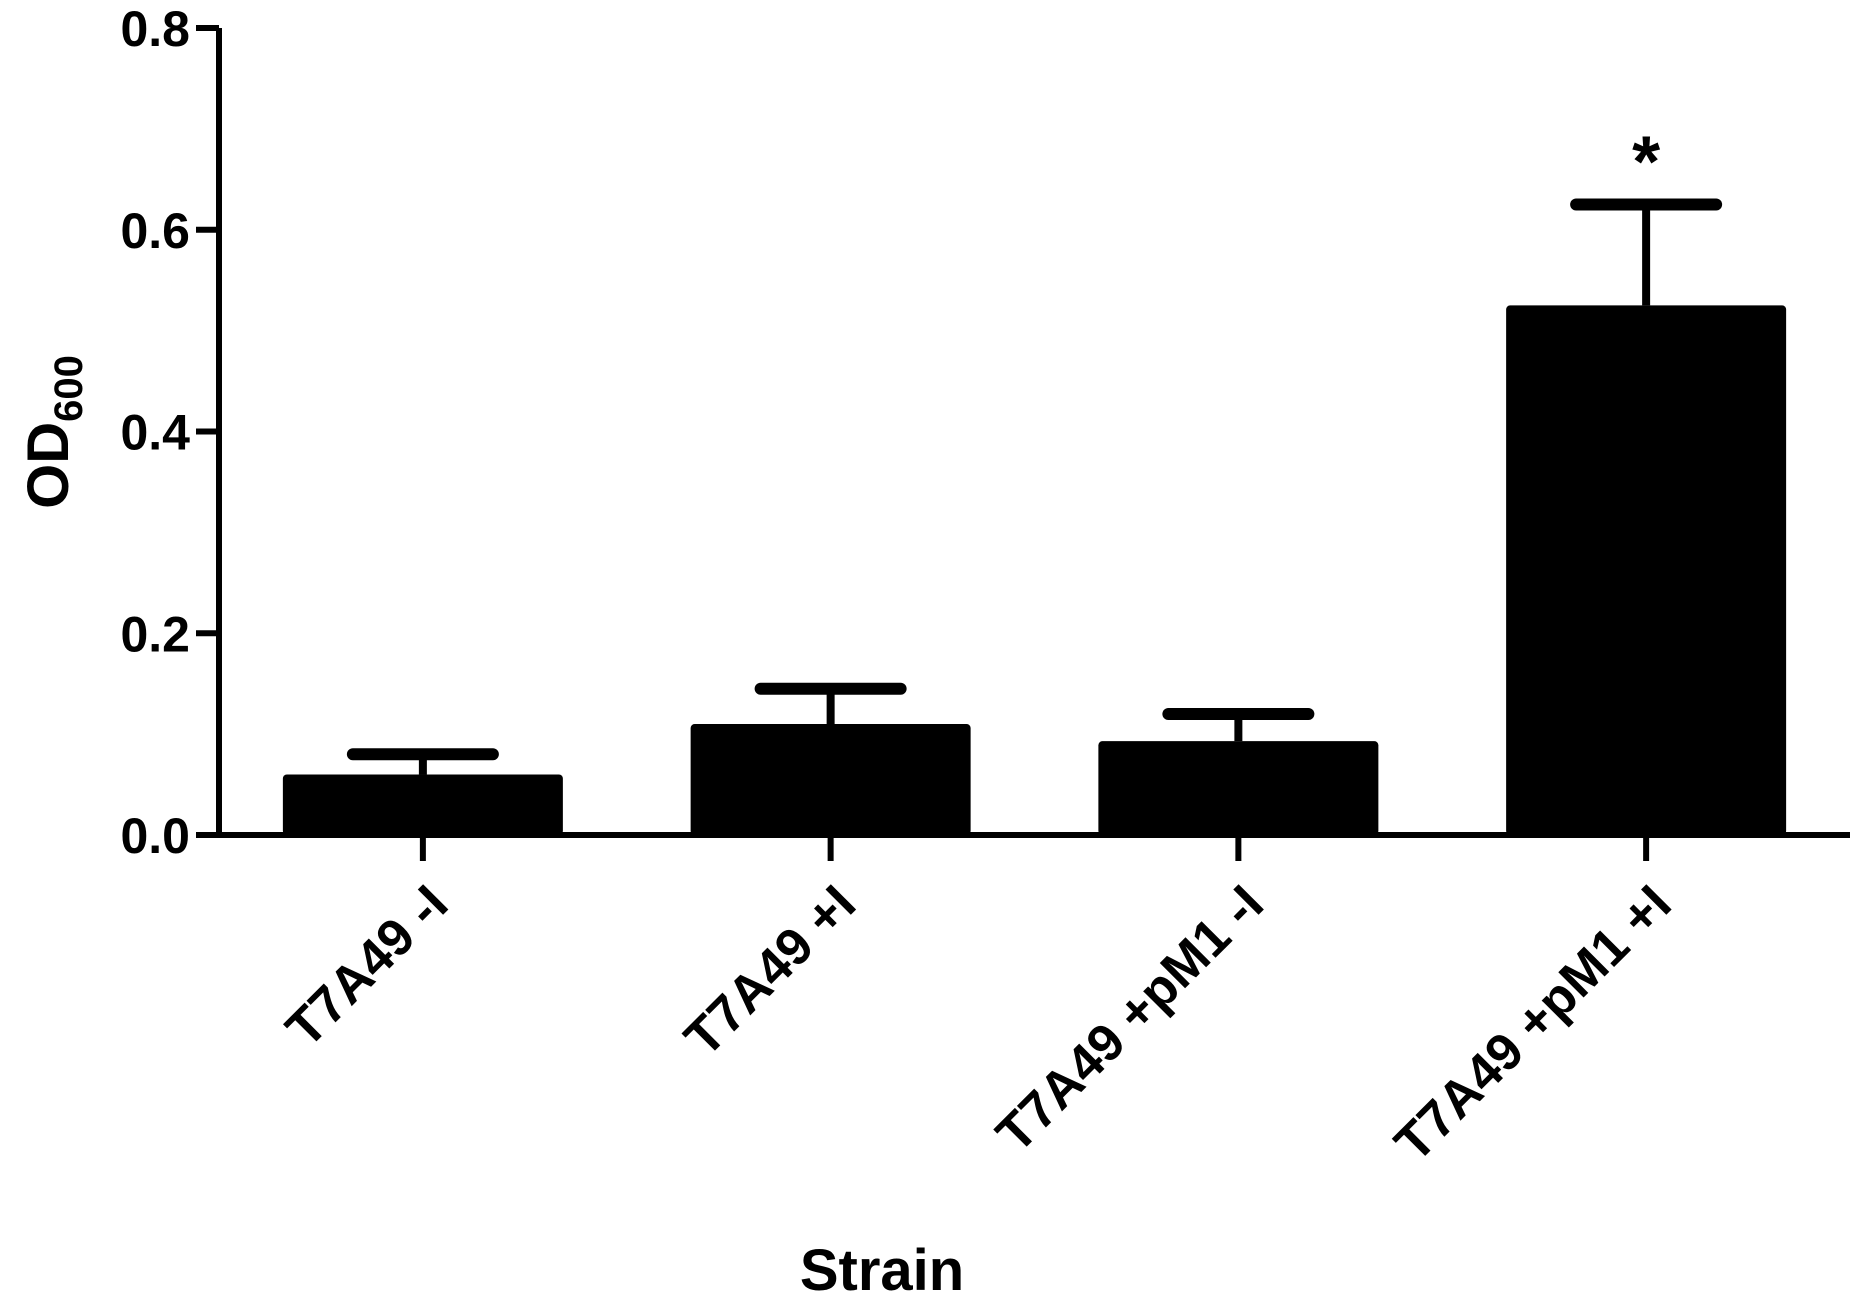  Describe the element at coordinates (48, 465) in the screenshot. I see `y-axis-title-main: OD` at that location.